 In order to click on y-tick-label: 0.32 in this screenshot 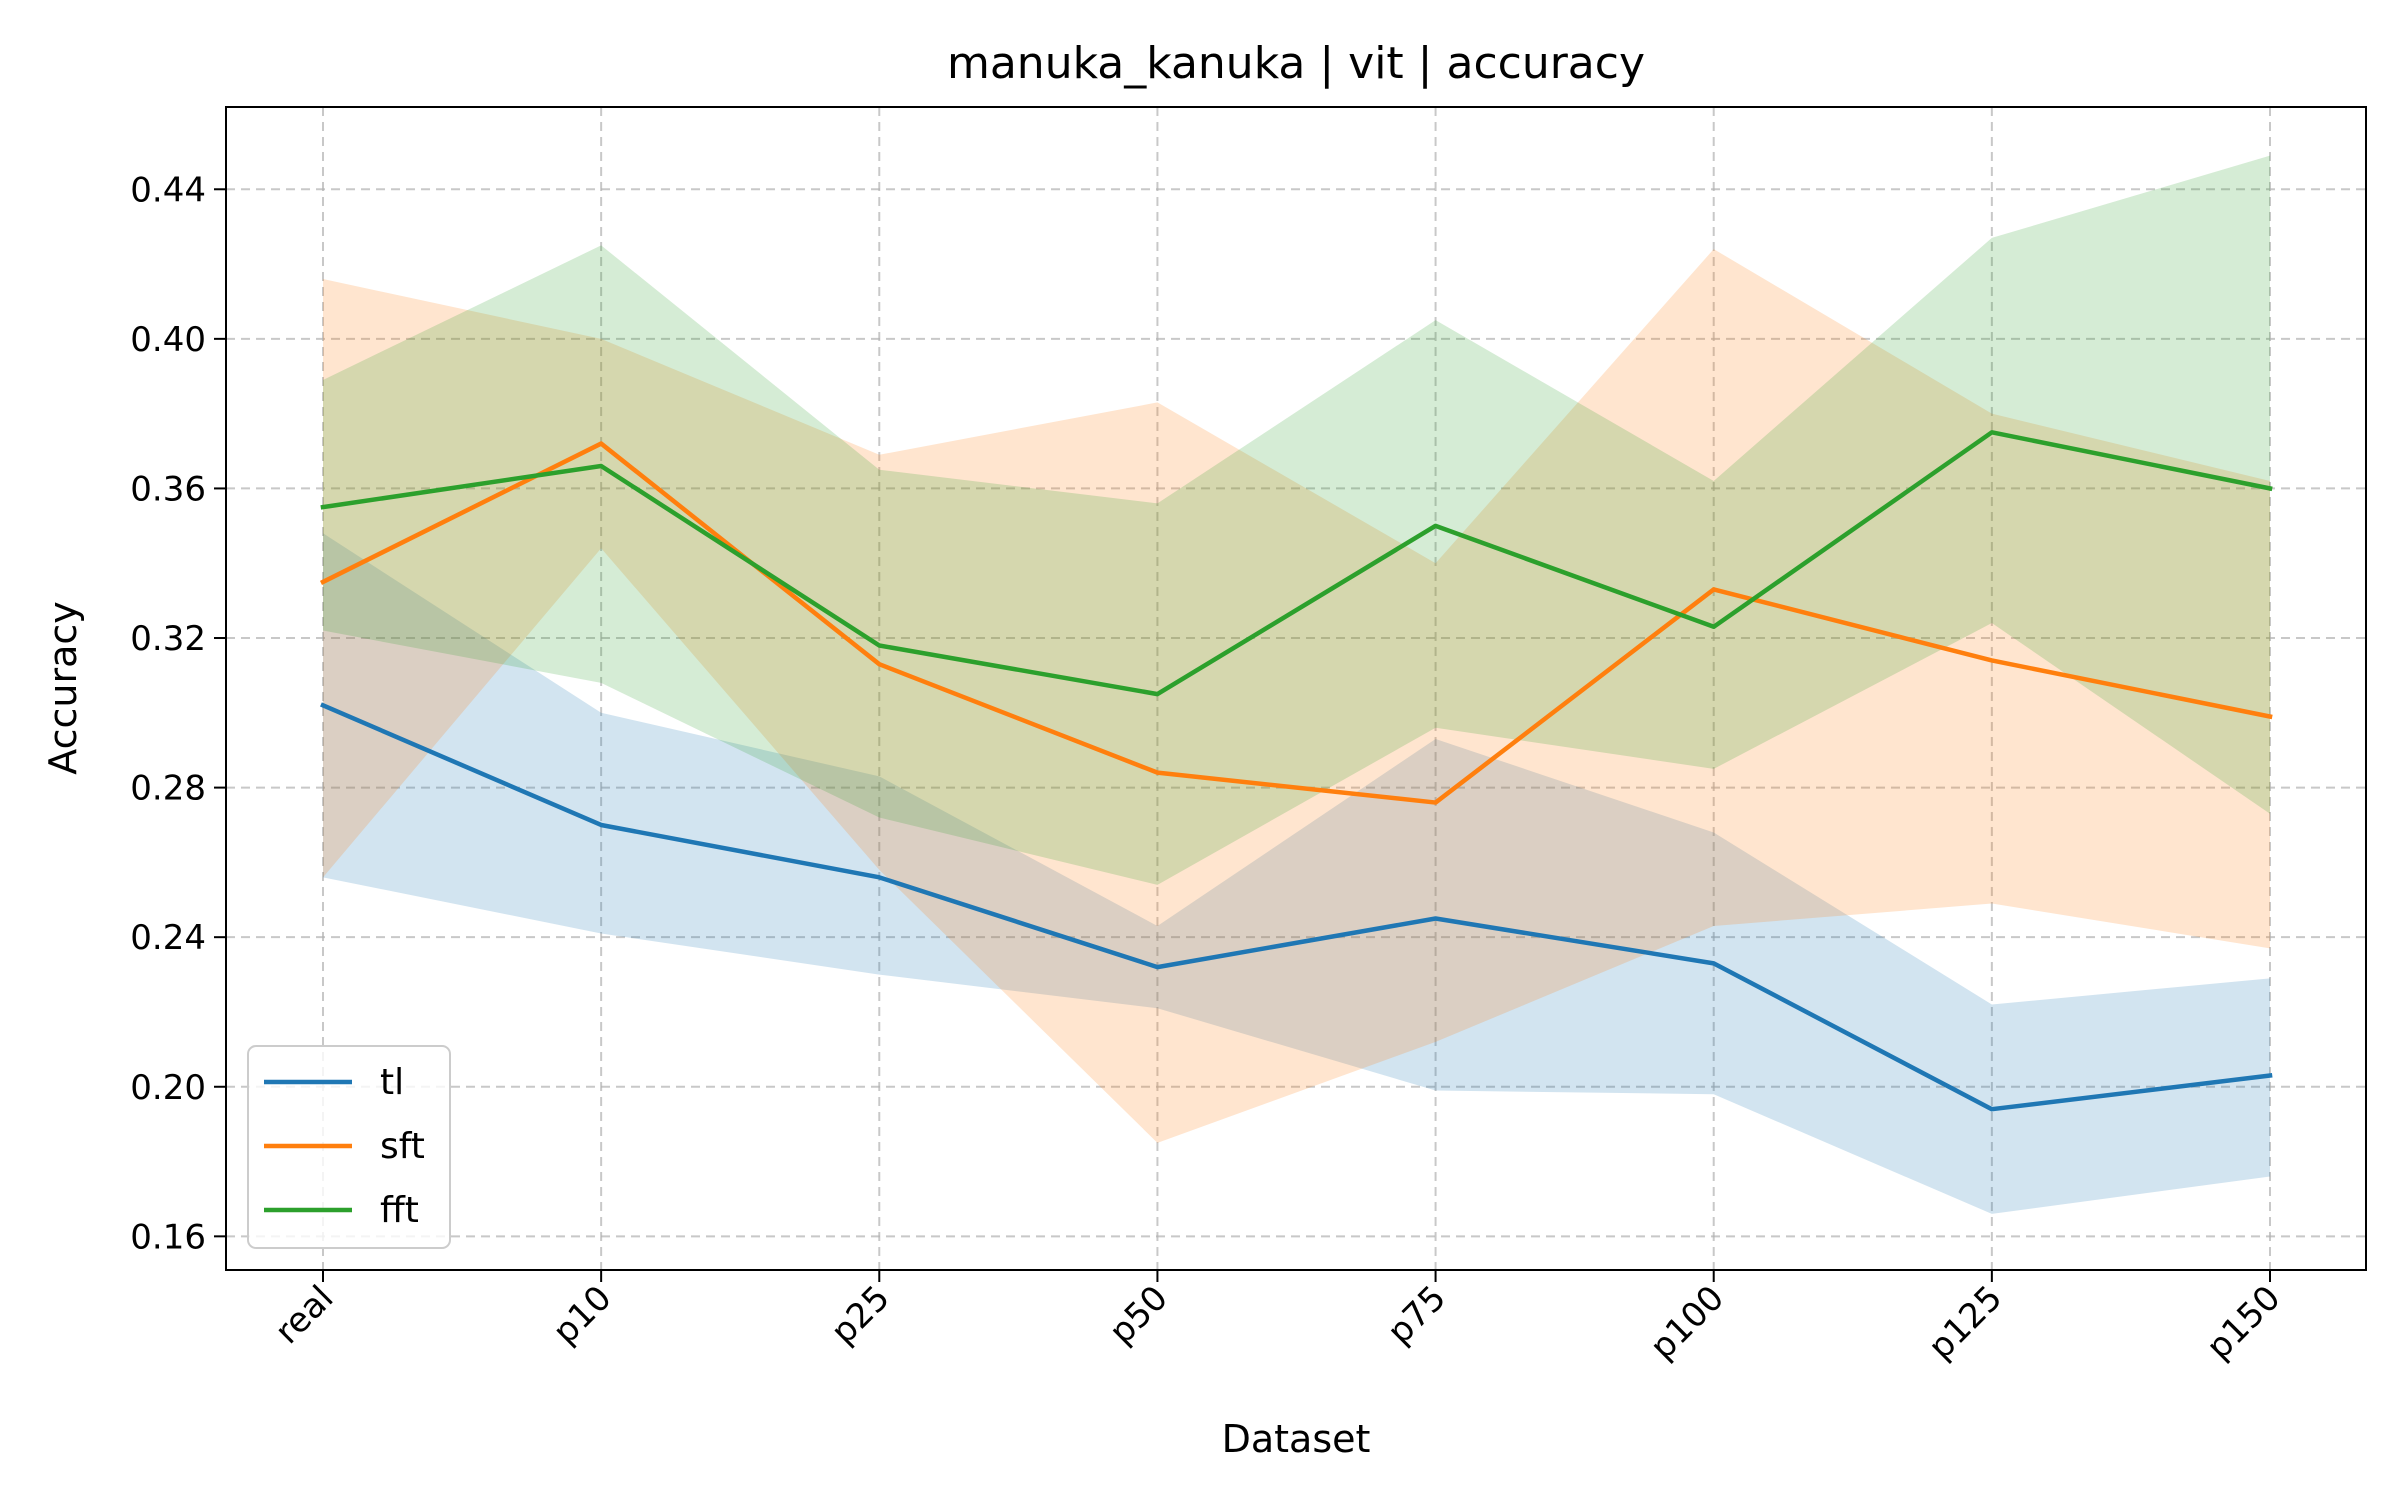, I will do `click(168, 639)`.